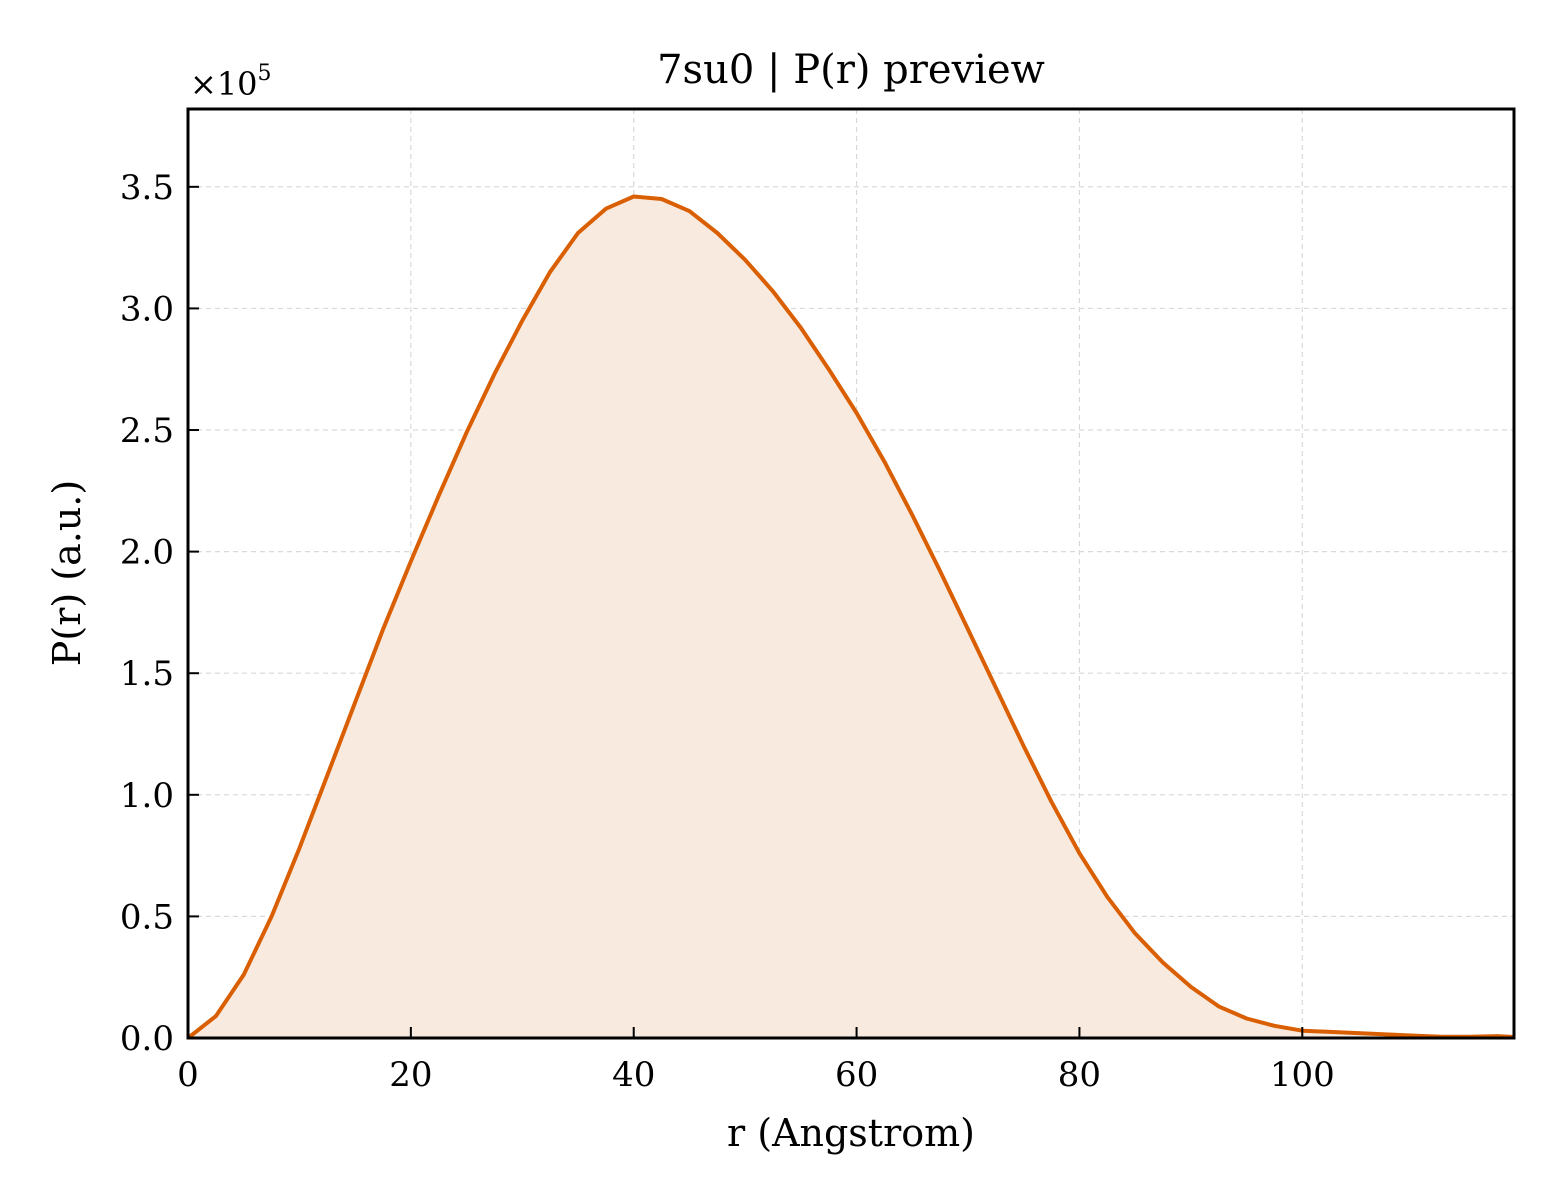 The width and height of the screenshot is (1560, 1200). Describe the element at coordinates (633, 1075) in the screenshot. I see `x-tick-label: 40` at that location.